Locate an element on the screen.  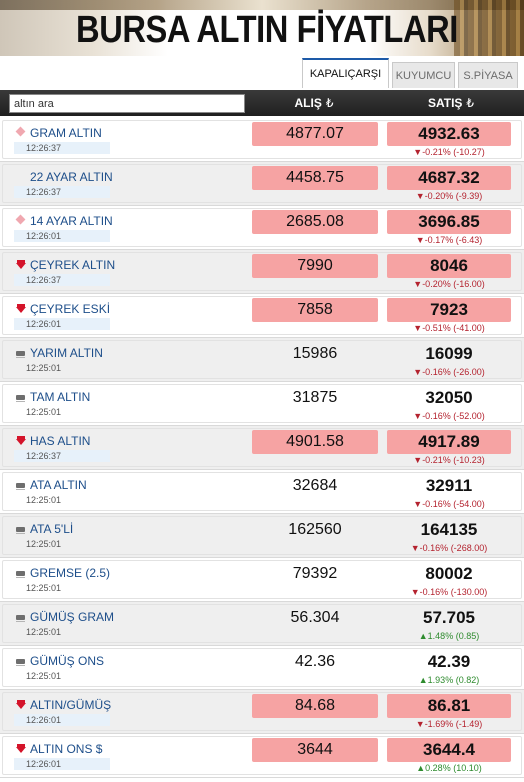
item-name: ATA ALTIN is located at coordinates (58, 485).